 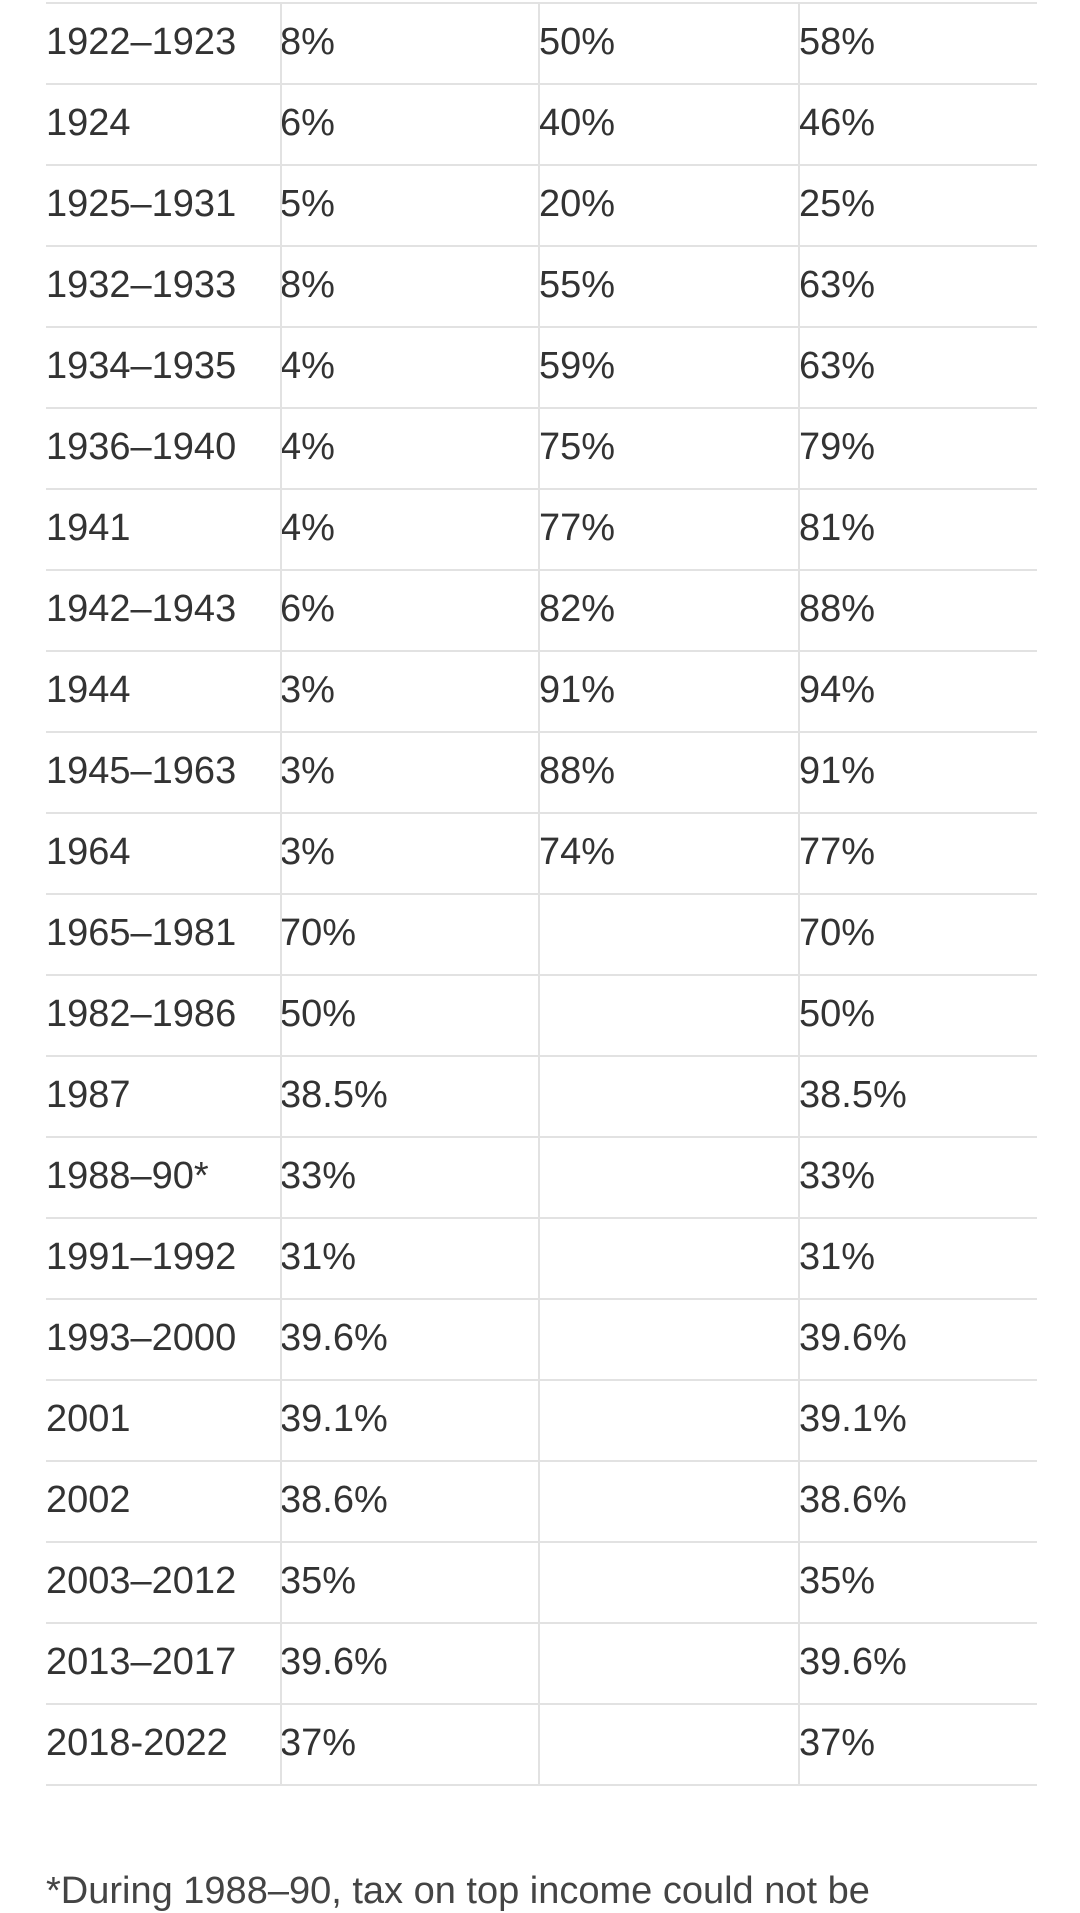 What do you see at coordinates (577, 447) in the screenshot?
I see `rate-cell: 75%` at bounding box center [577, 447].